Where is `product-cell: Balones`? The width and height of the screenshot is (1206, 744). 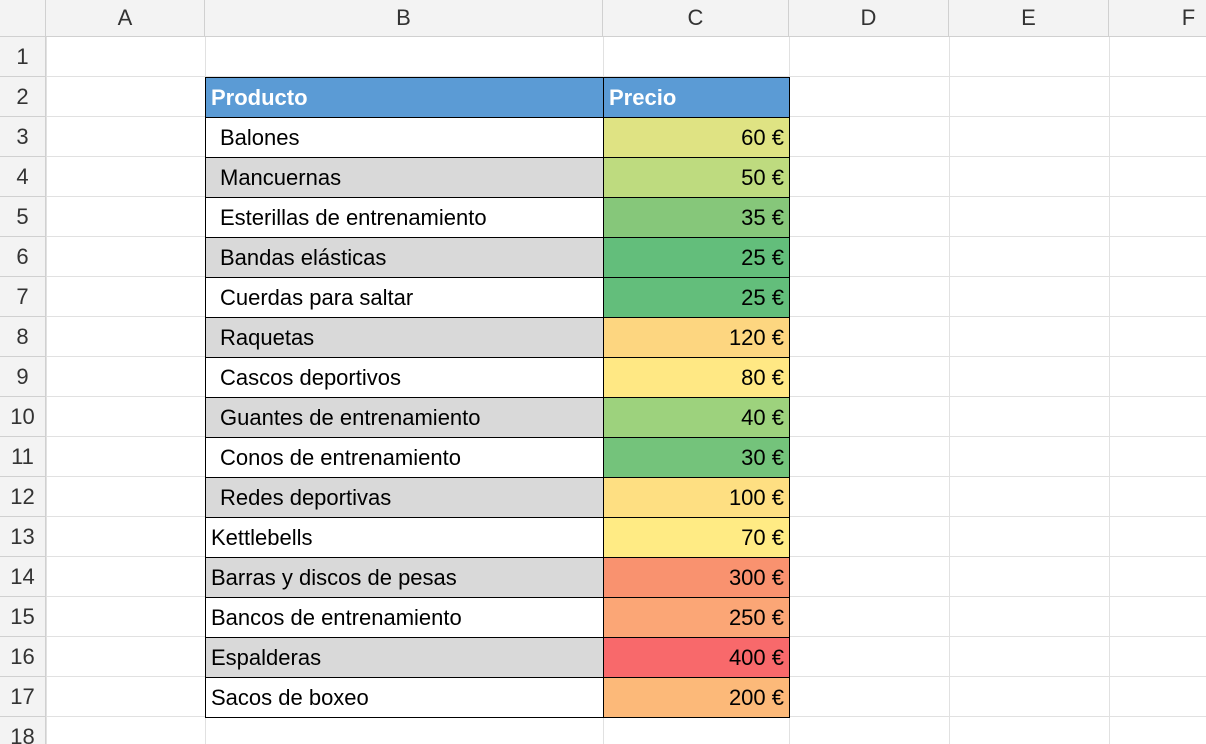
product-cell: Balones is located at coordinates (404, 137).